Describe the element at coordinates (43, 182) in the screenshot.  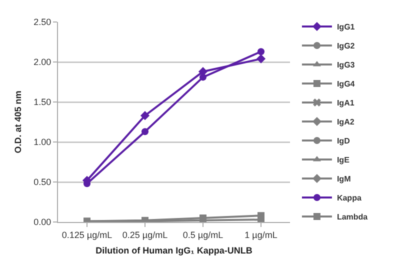
I see `y-tick-label: 0.50` at that location.